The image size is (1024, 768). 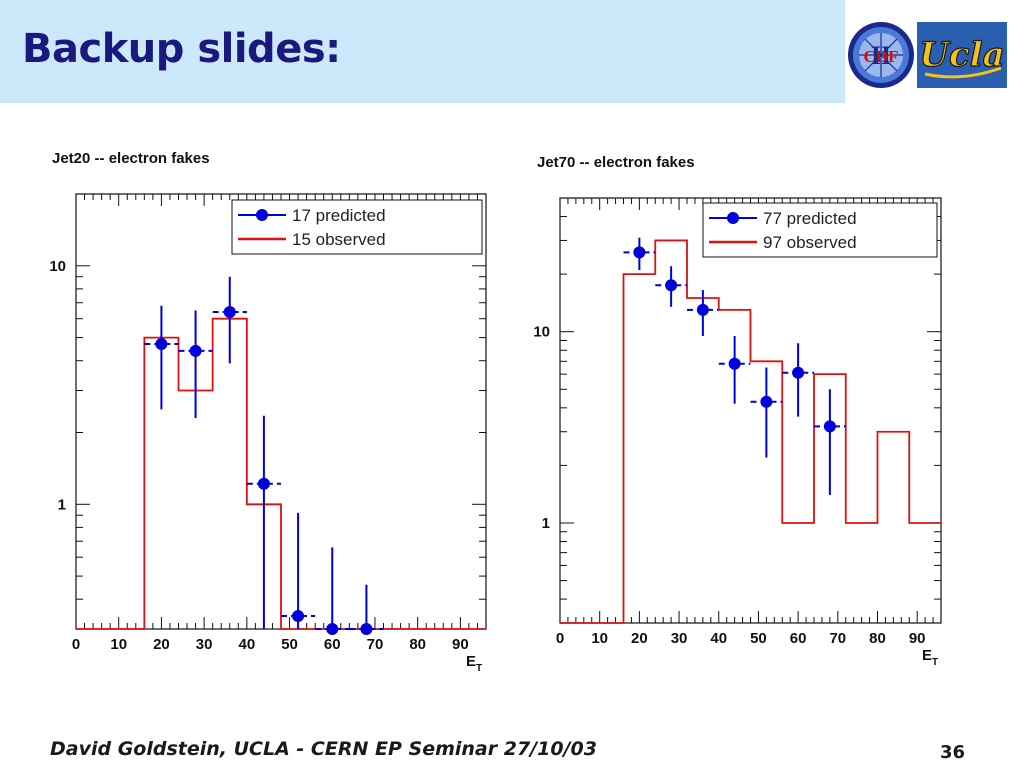 I want to click on legend-observed-label: 97 observed, so click(x=810, y=242).